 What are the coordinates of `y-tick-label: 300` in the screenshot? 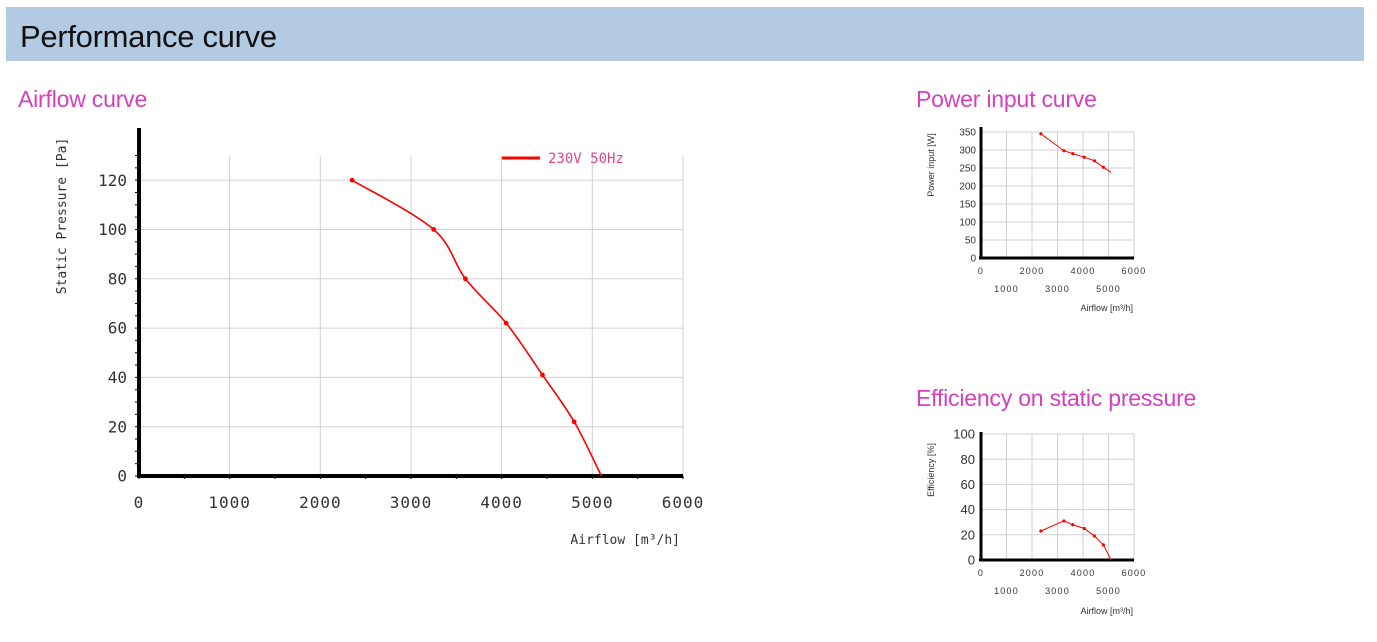 It's located at (967, 151).